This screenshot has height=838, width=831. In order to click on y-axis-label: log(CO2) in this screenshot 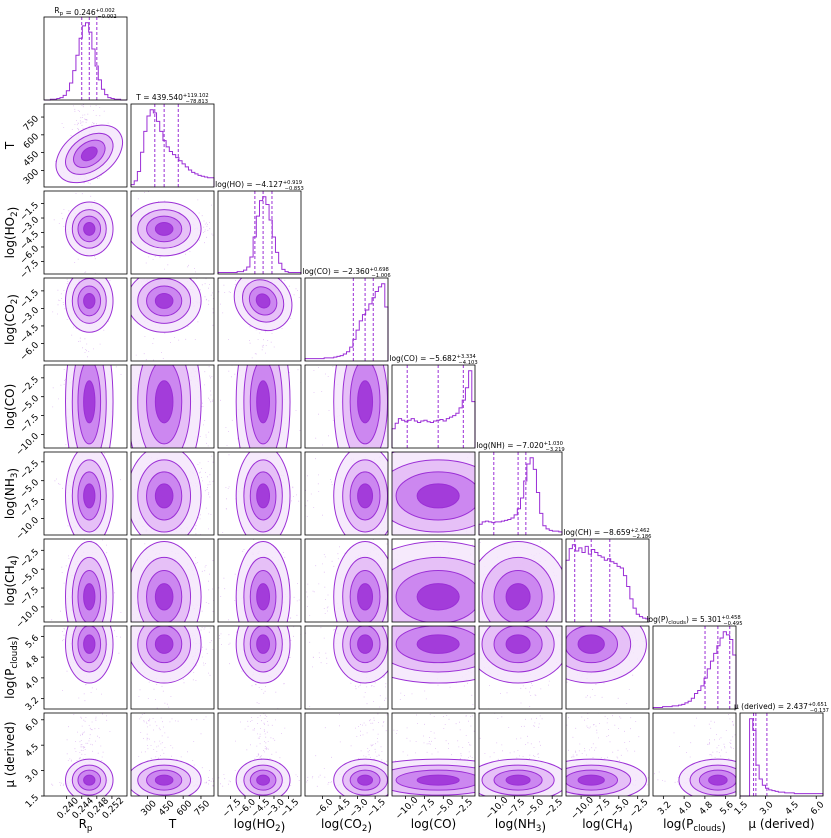, I will do `click(11, 319)`.